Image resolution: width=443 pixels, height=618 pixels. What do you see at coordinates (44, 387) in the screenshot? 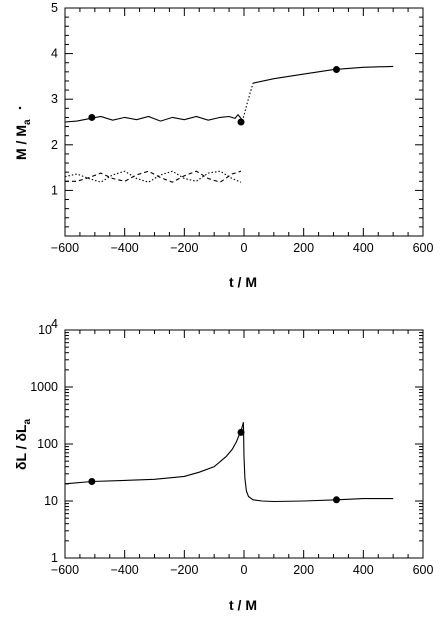
I see `y-tick-label: 1000` at bounding box center [44, 387].